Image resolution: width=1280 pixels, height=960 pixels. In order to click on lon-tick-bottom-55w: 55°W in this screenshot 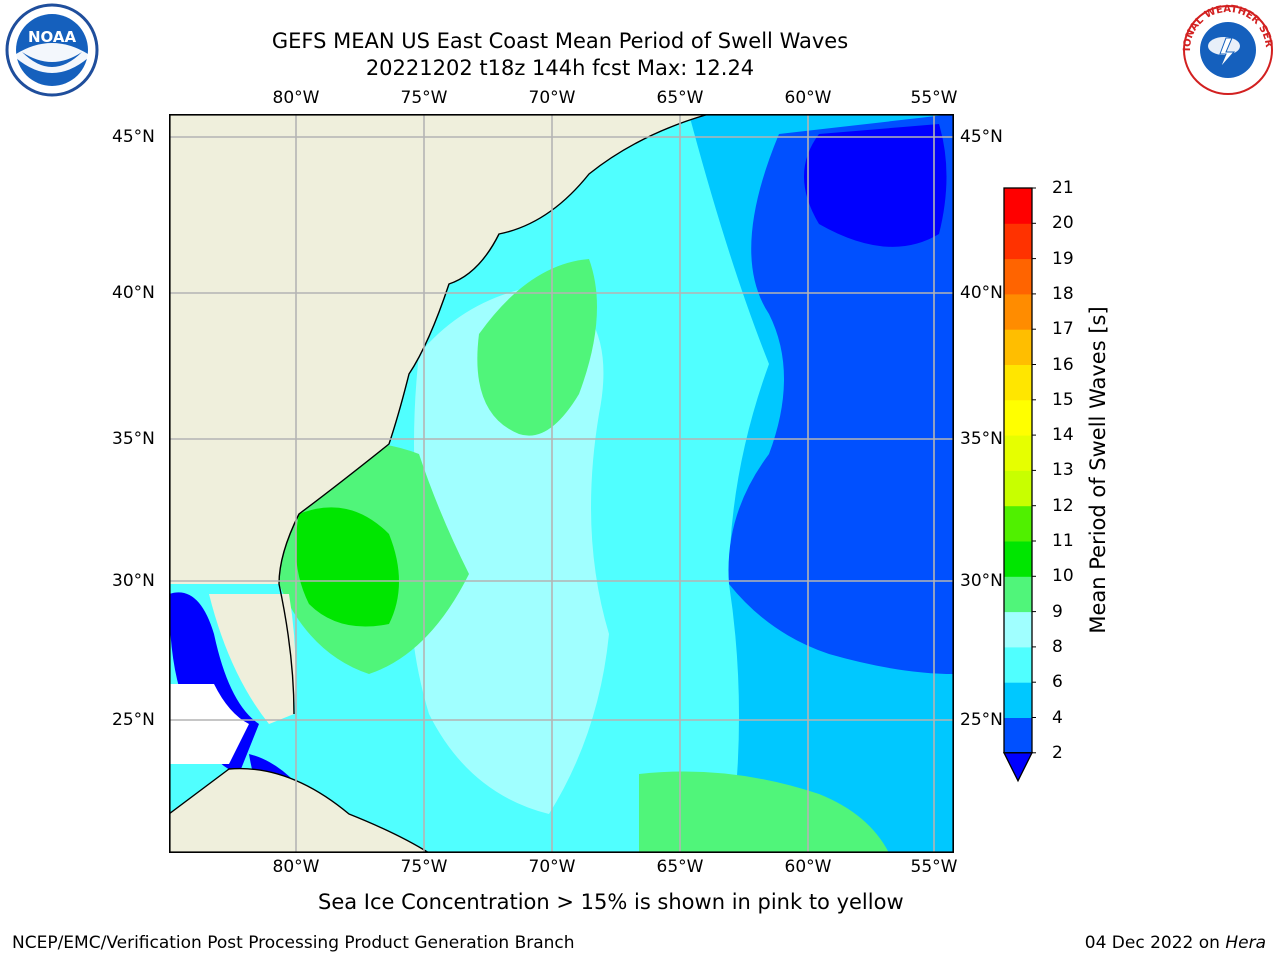, I will do `click(934, 867)`.